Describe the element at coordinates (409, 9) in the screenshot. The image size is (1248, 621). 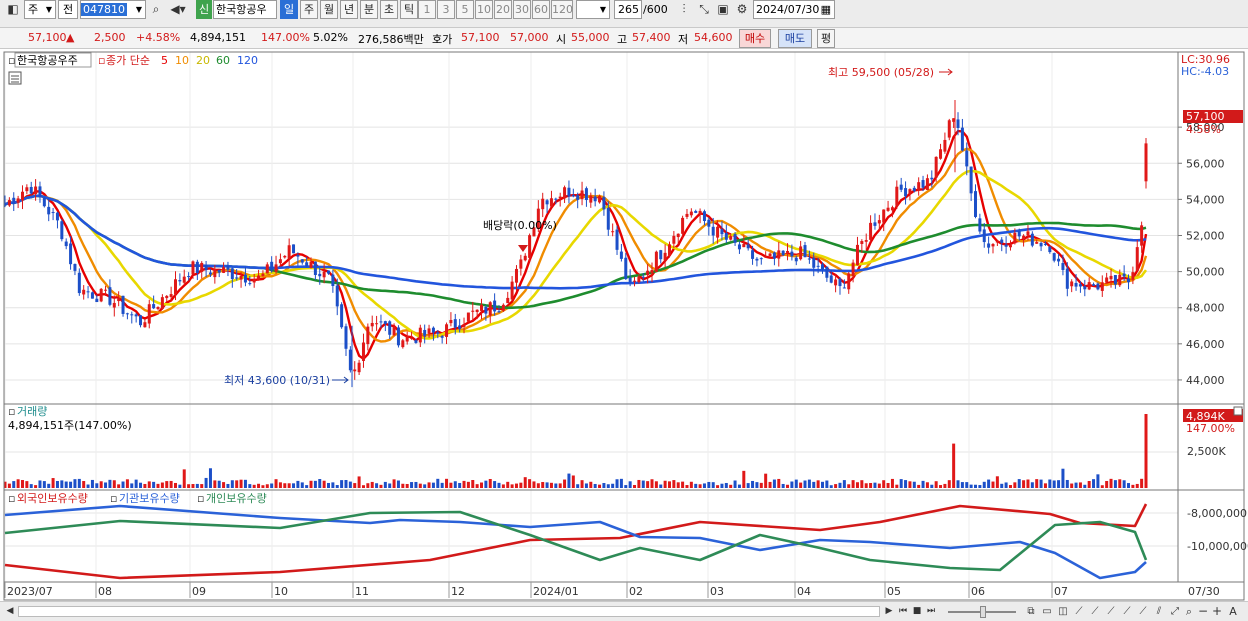
I see `period-tick: 틱` at that location.